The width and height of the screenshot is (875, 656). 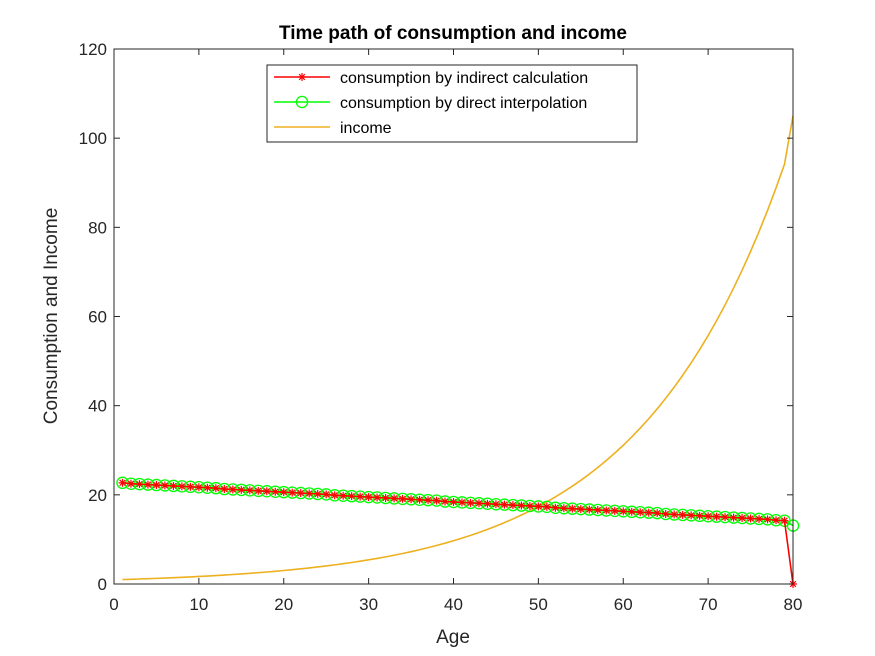 What do you see at coordinates (366, 128) in the screenshot?
I see `legend-label: income` at bounding box center [366, 128].